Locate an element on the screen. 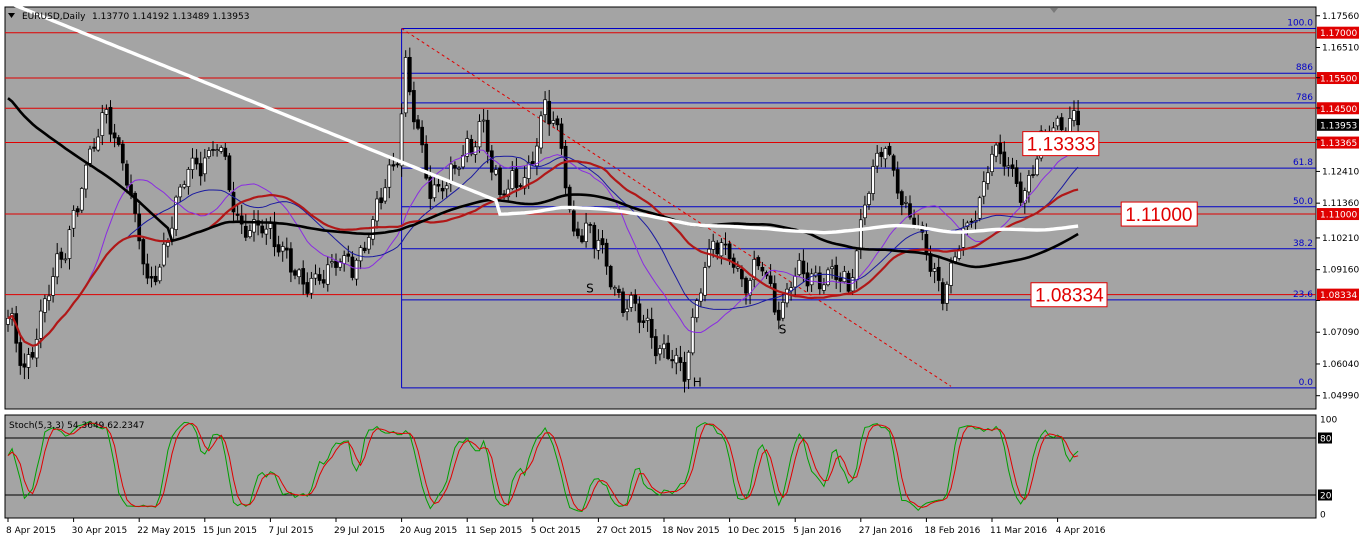 This screenshot has height=540, width=1365. chart-symbol: EURUSD,Daily is located at coordinates (54, 17).